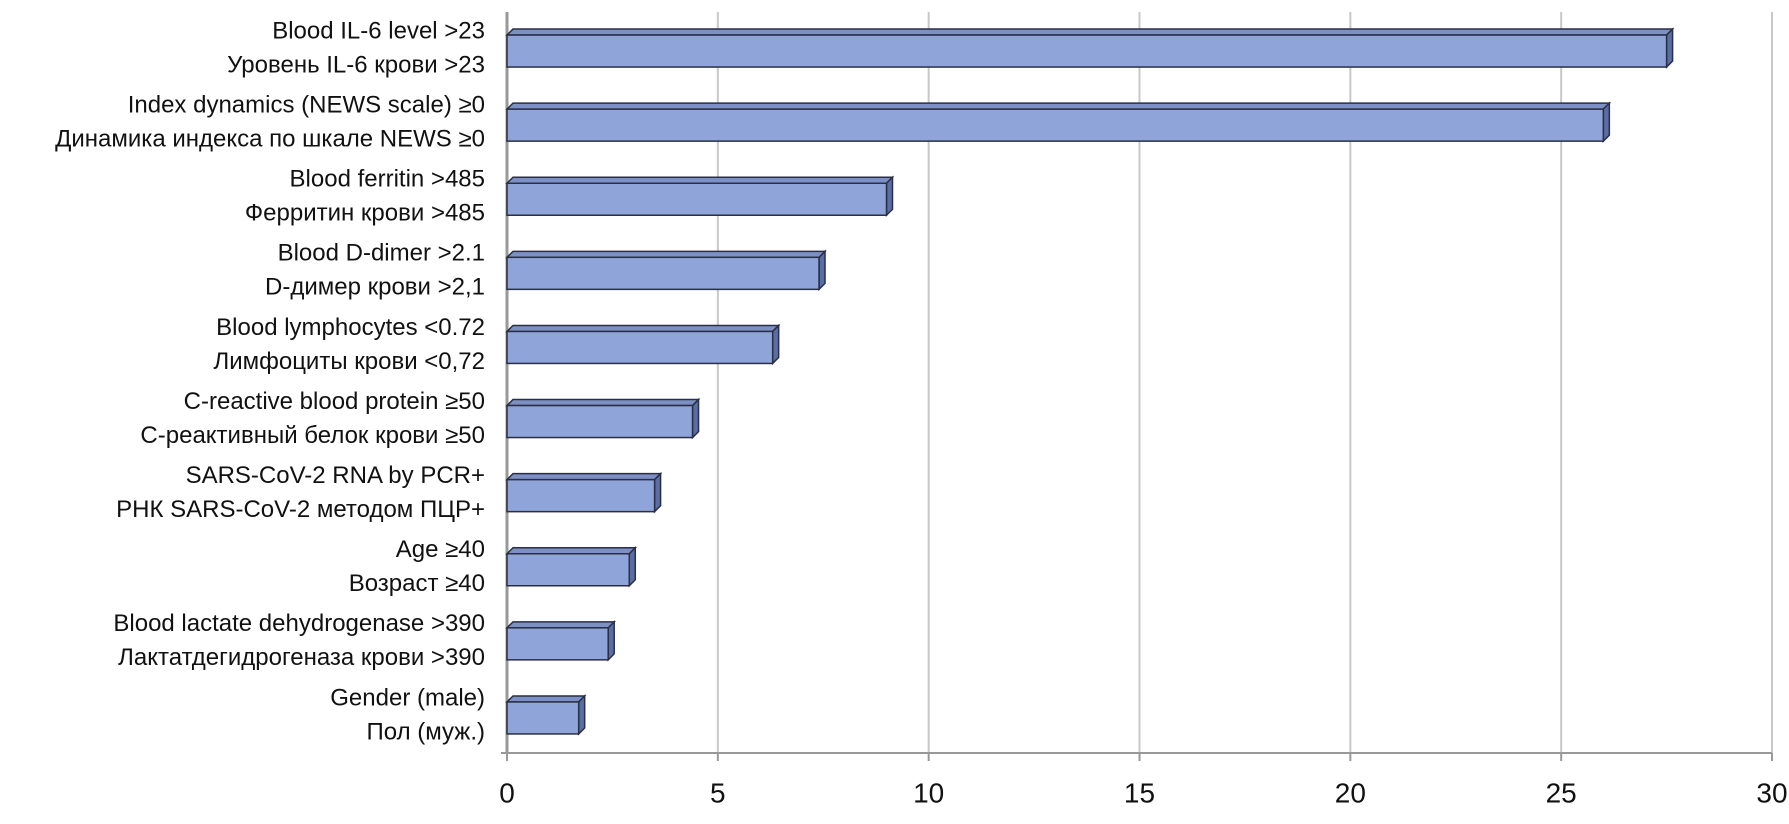 The image size is (1789, 824). I want to click on y-tick-label: РНК SARS-CoV-2 методом ПЦР+, so click(300, 509).